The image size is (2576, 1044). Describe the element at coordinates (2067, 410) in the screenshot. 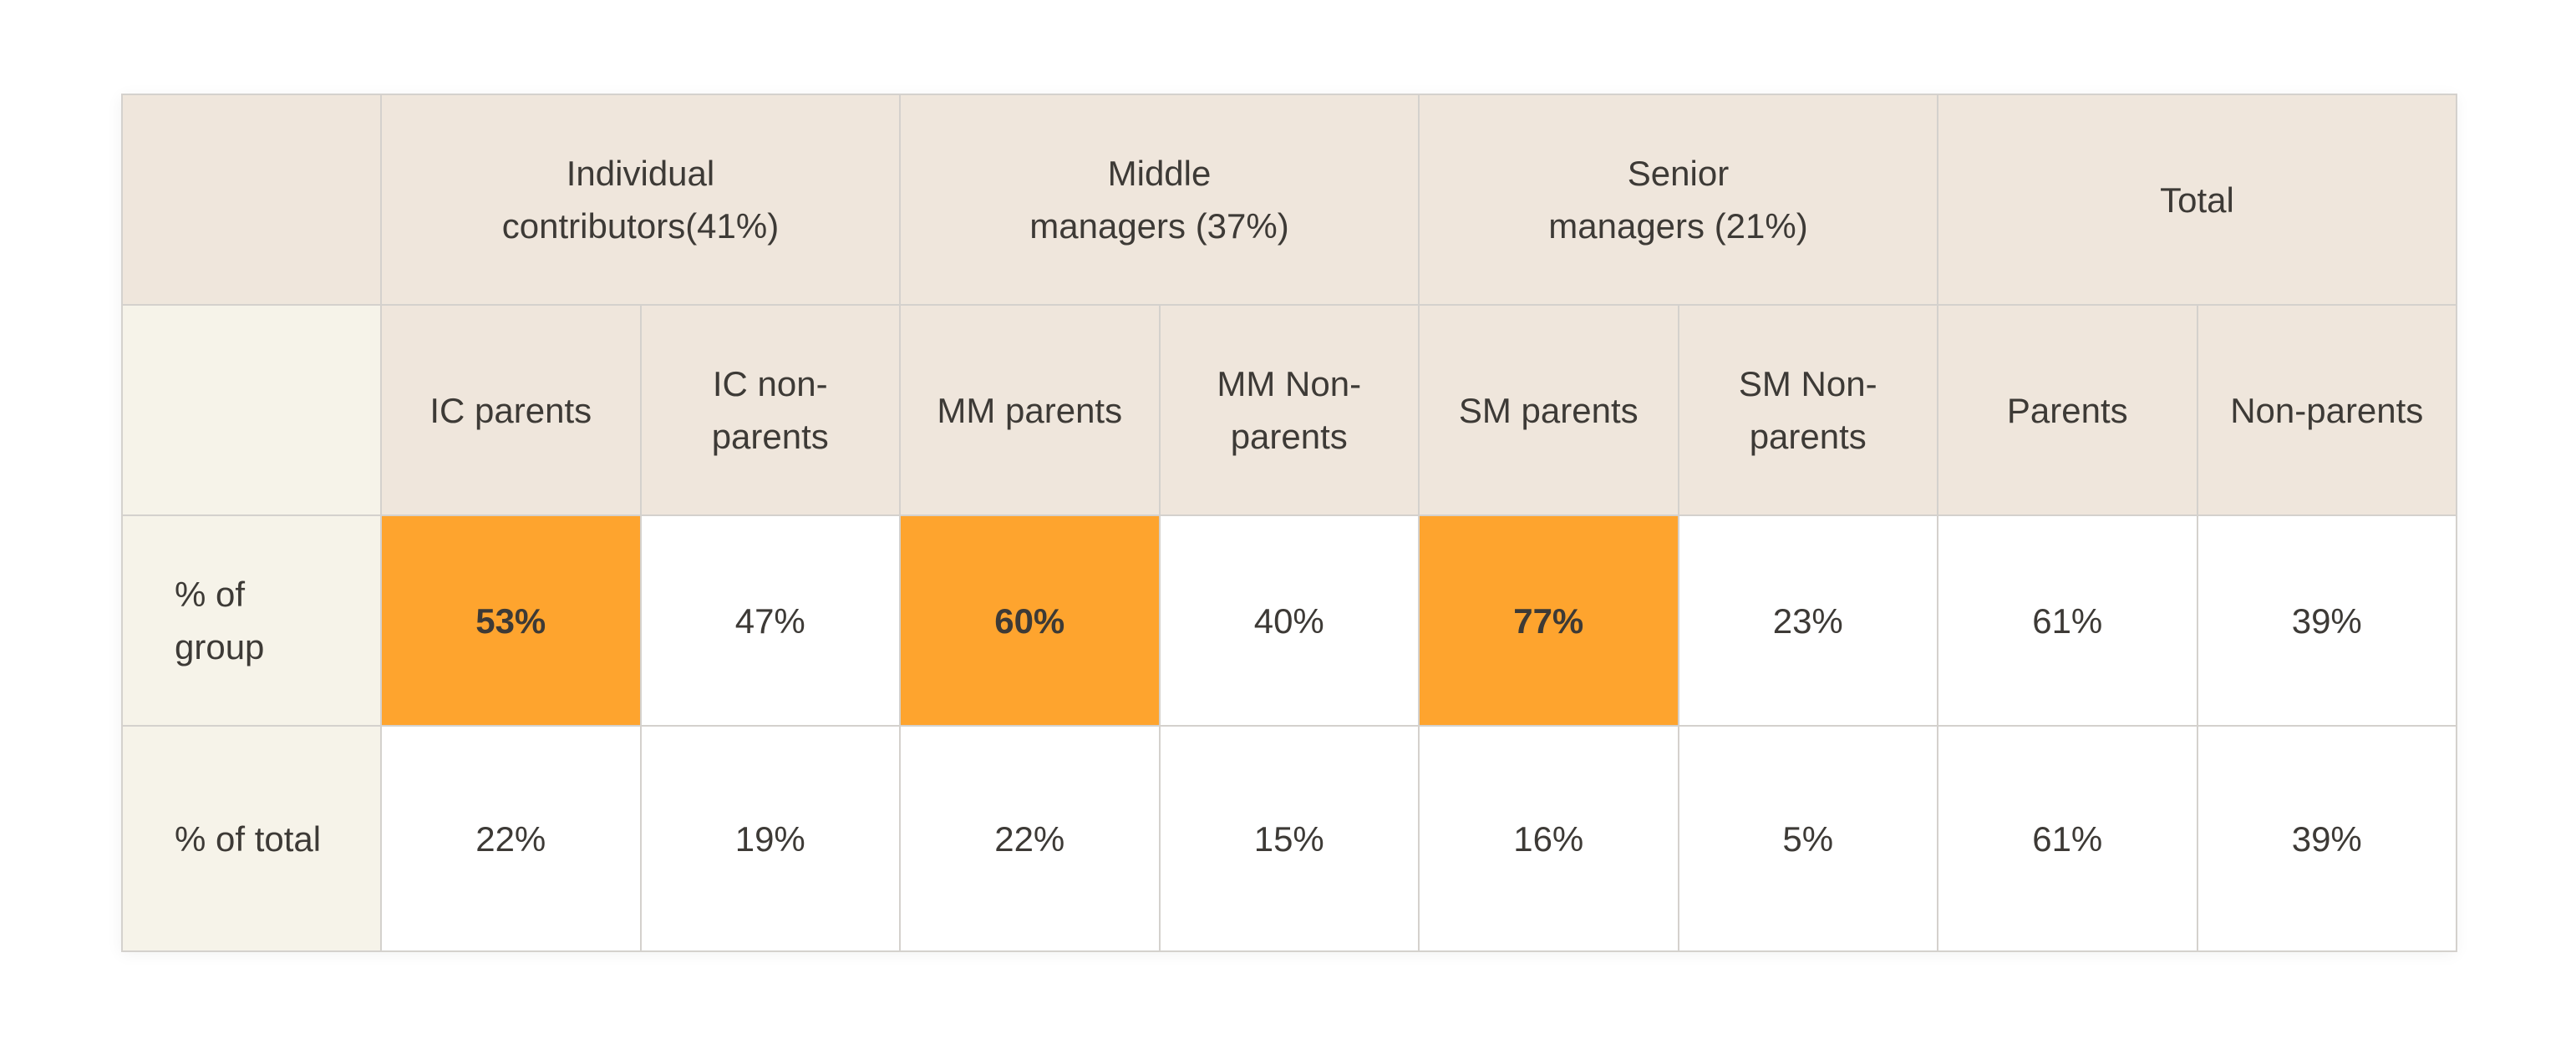

I see `column-header: Parents` at that location.